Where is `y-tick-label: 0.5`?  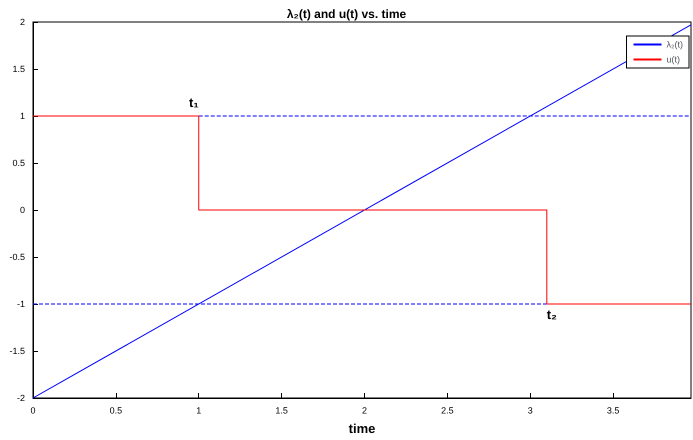
y-tick-label: 0.5 is located at coordinates (18, 163).